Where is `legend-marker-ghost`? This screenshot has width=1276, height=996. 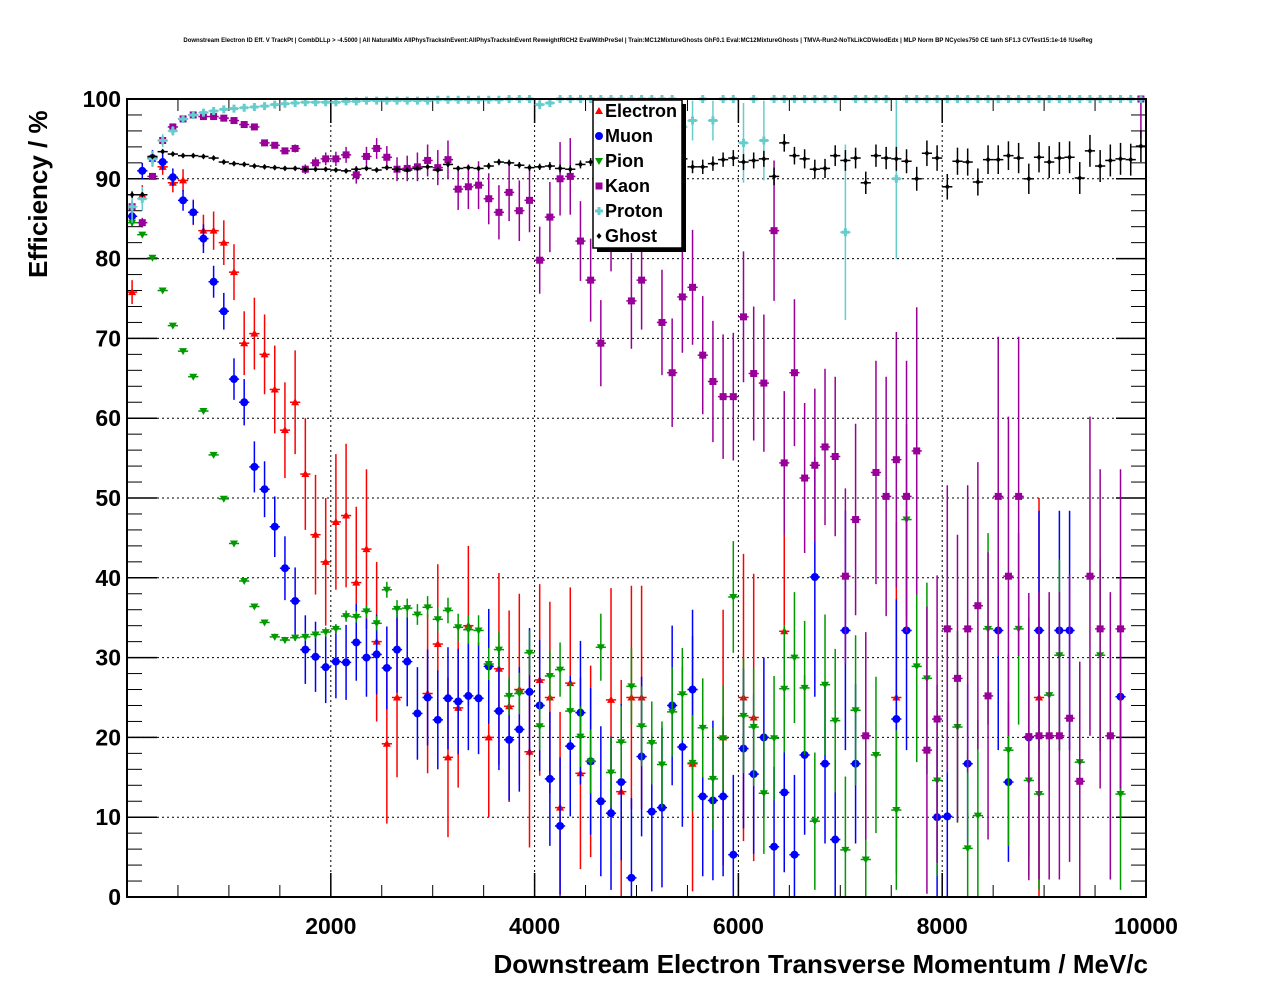
legend-marker-ghost is located at coordinates (599, 236).